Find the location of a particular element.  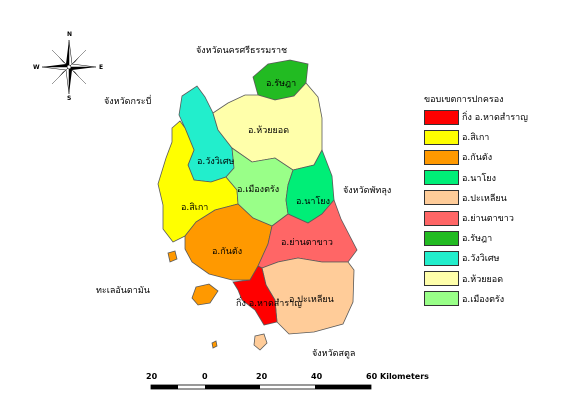

compass-rose: N S E W is located at coordinates (68, 66).